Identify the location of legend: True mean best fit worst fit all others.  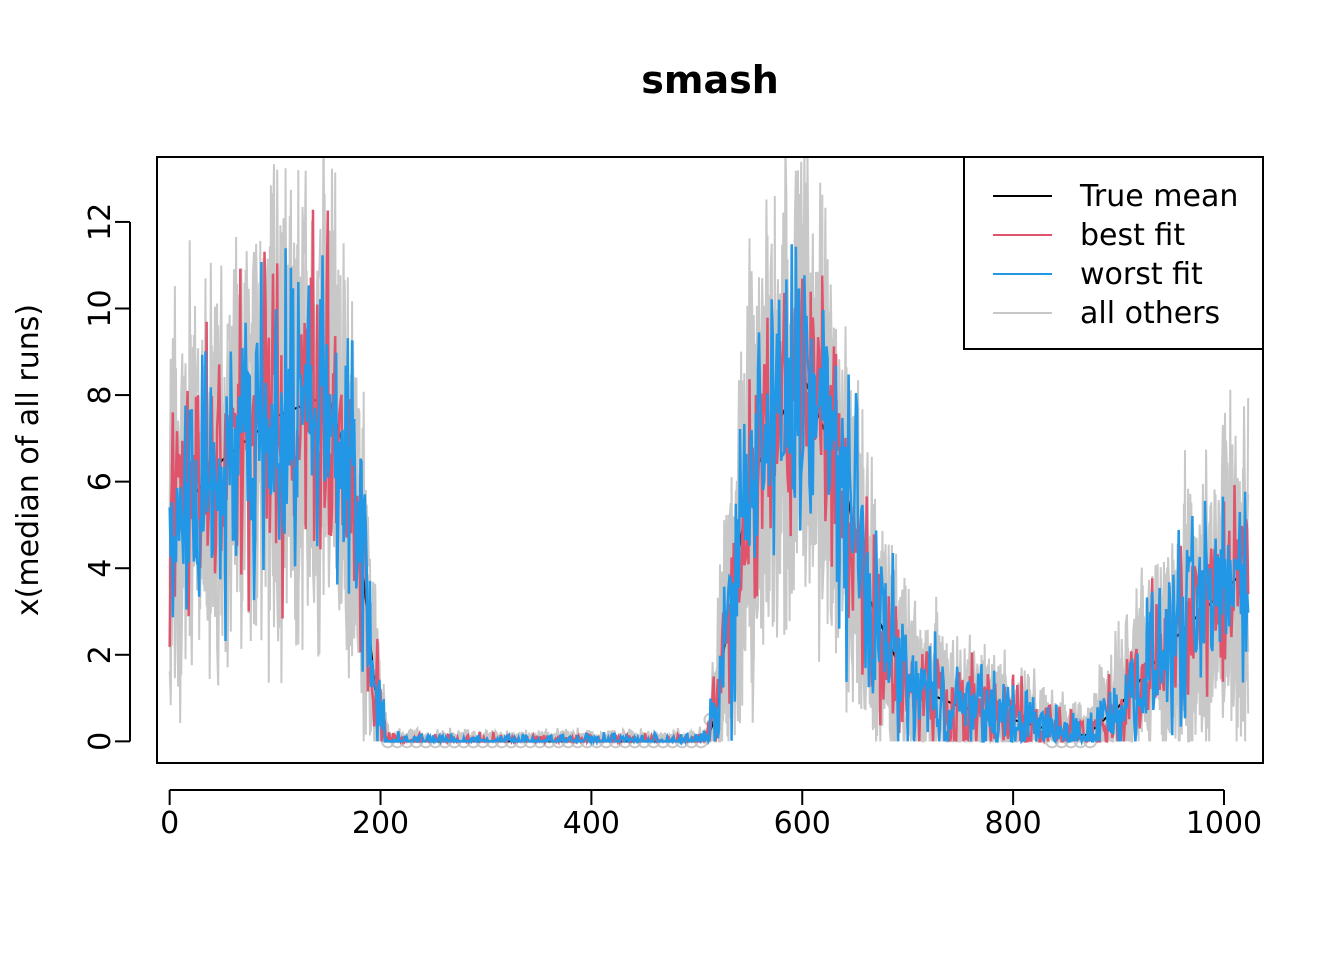
(1113, 253).